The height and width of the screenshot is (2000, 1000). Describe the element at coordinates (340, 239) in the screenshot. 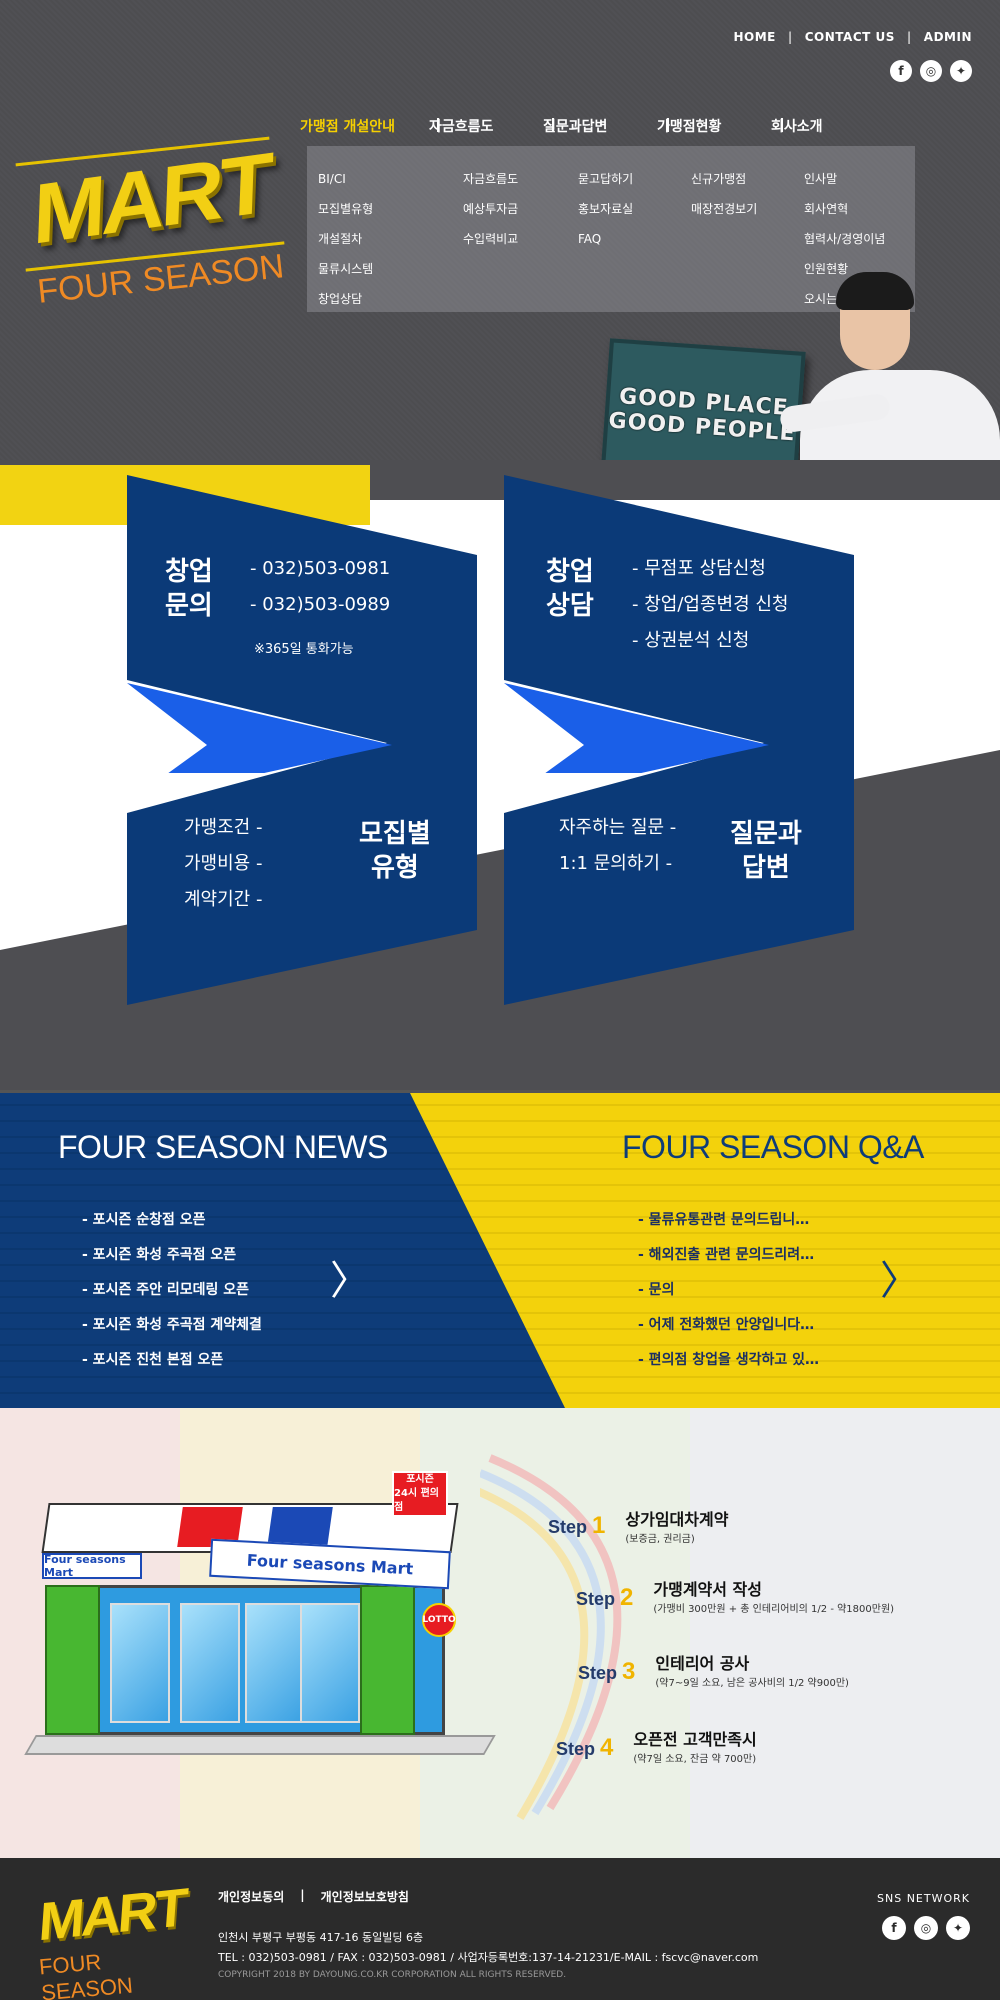

I see `submenu-item: 개설절차` at that location.